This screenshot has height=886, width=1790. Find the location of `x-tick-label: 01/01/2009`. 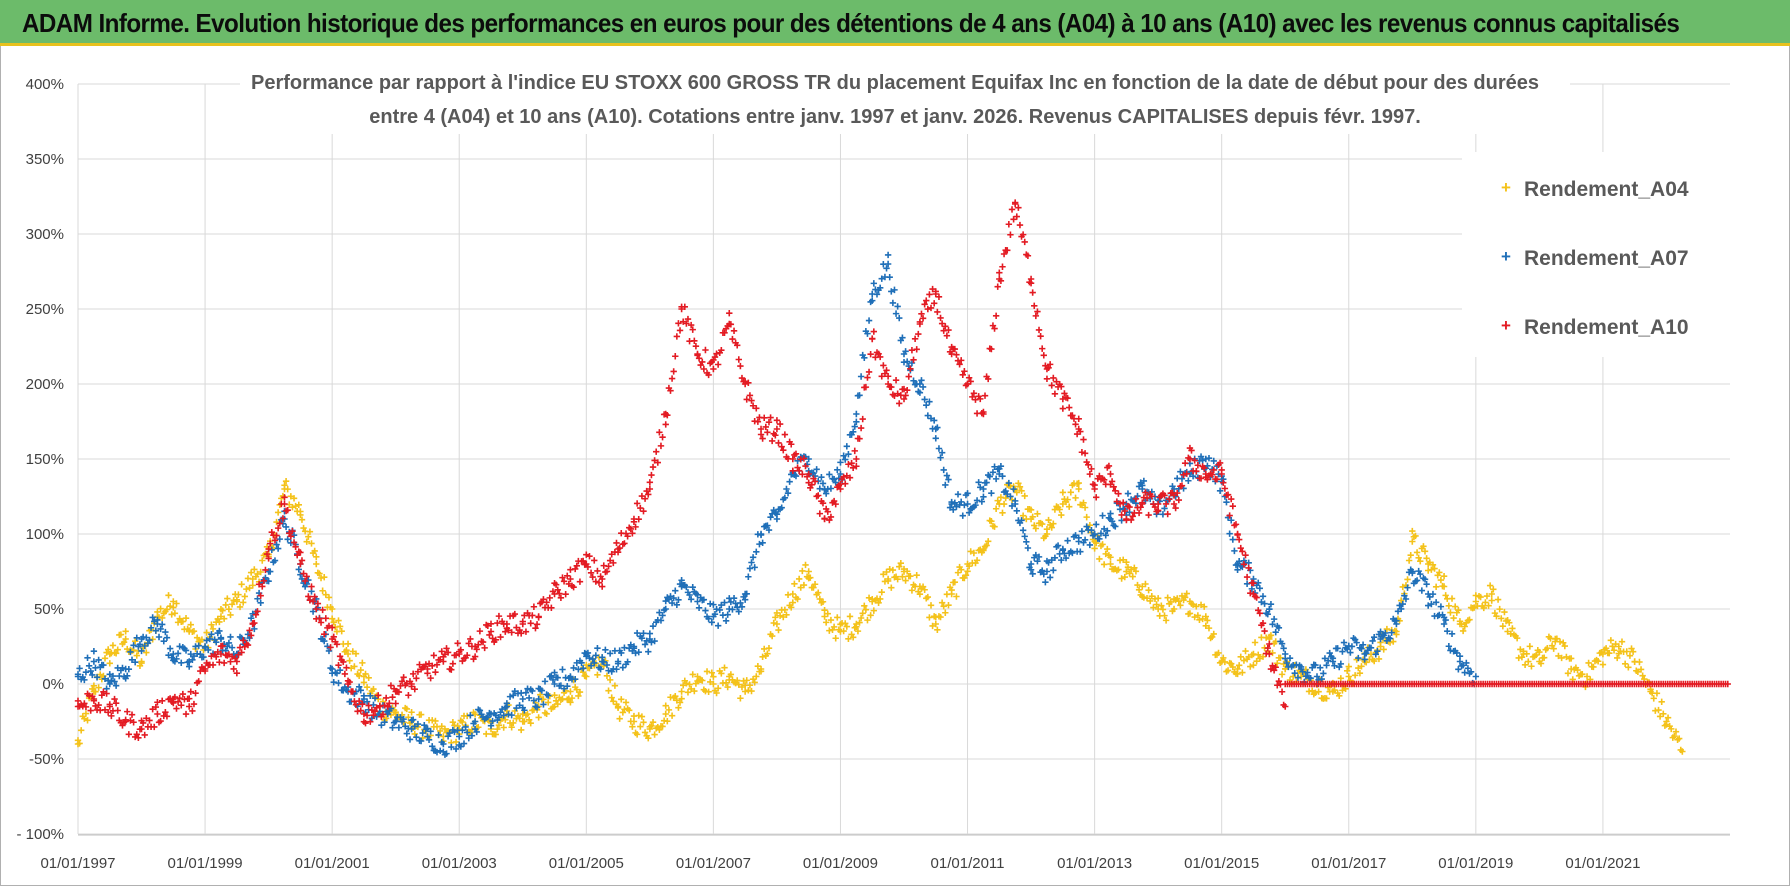

x-tick-label: 01/01/2009 is located at coordinates (840, 863).